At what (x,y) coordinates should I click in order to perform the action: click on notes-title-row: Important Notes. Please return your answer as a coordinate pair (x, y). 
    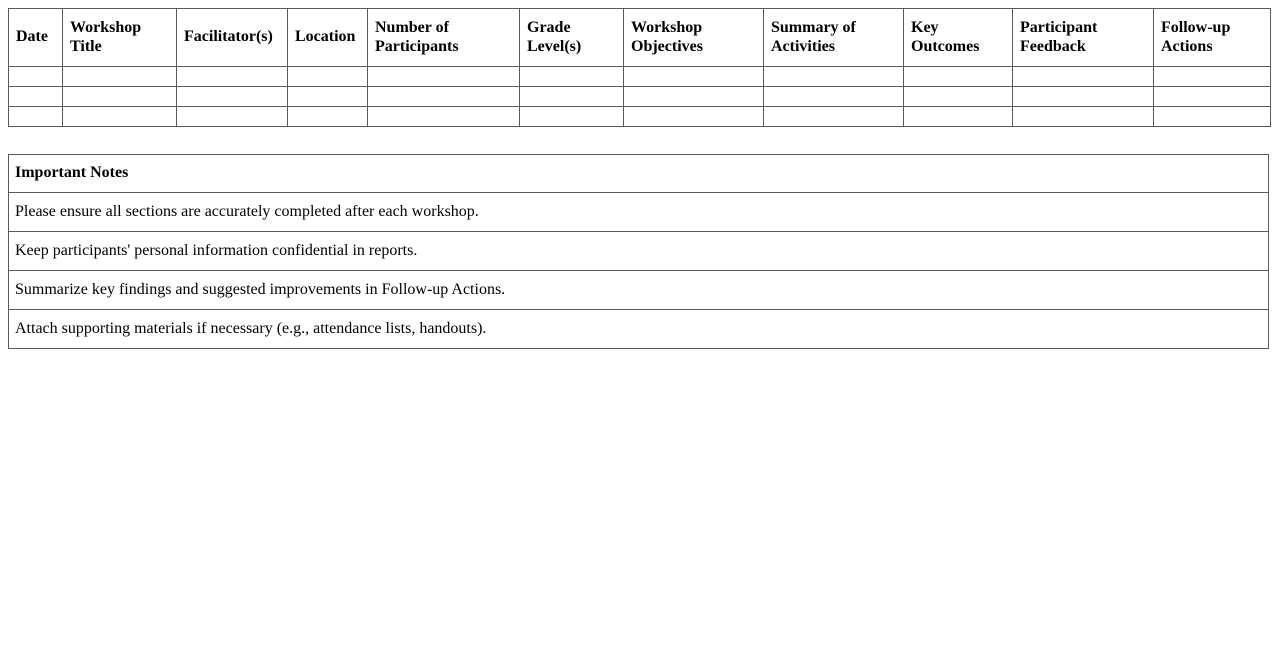
    Looking at the image, I should click on (638, 173).